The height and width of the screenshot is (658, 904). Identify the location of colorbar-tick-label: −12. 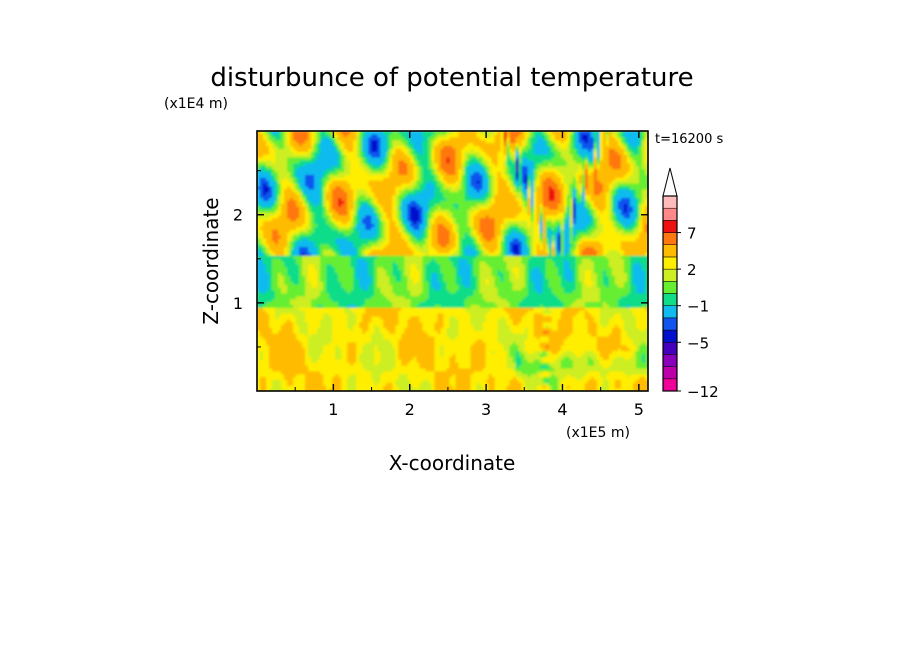
(703, 392).